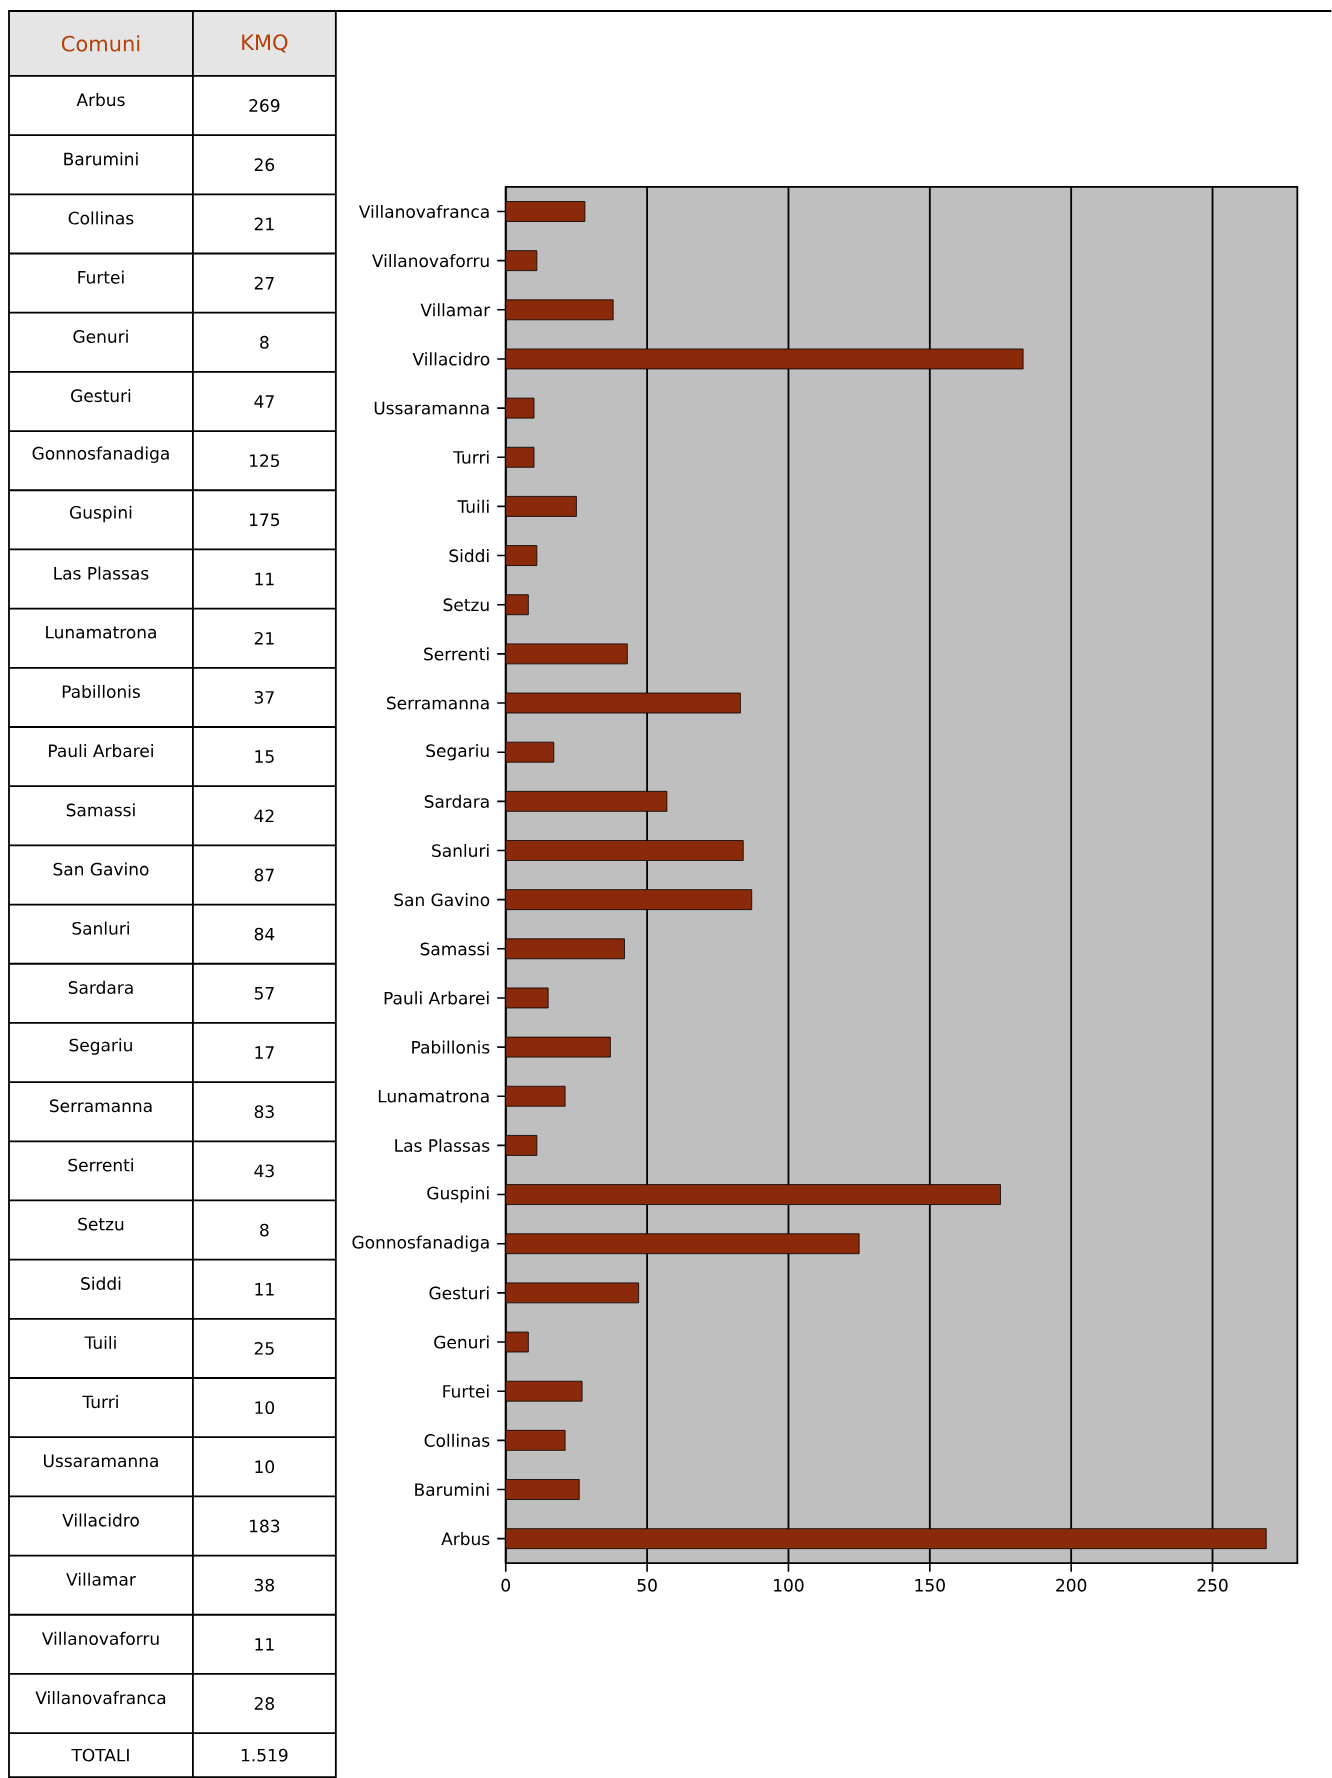 The image size is (1332, 1778). I want to click on data-label: 84, so click(264, 934).